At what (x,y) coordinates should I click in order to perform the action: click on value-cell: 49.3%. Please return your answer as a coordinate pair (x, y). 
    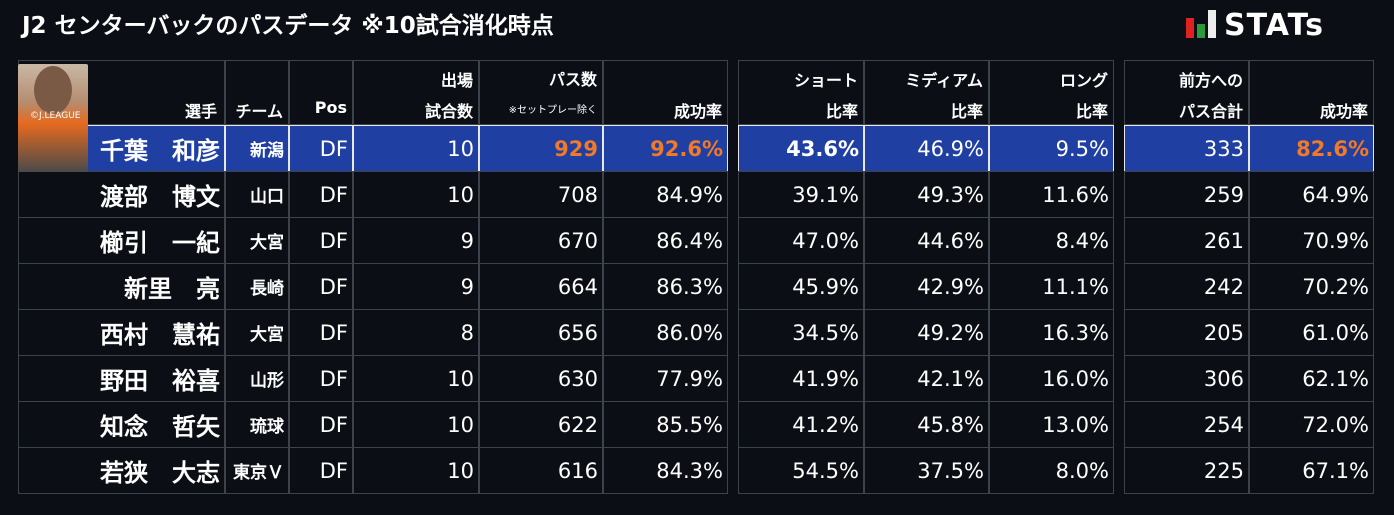
    Looking at the image, I should click on (926, 194).